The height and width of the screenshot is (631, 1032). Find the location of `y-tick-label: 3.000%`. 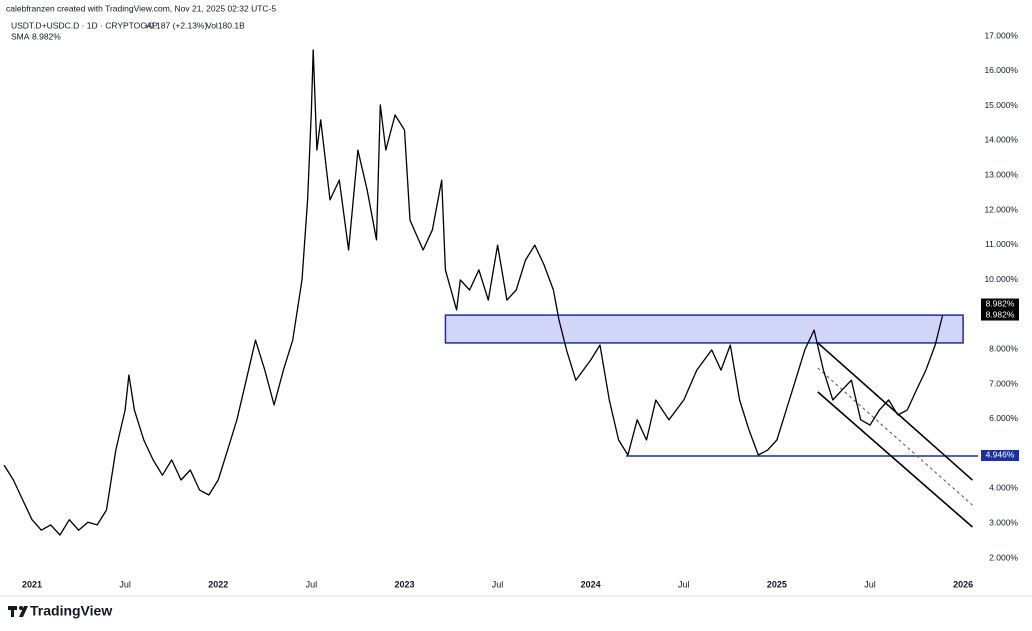

y-tick-label: 3.000% is located at coordinates (1003, 522).